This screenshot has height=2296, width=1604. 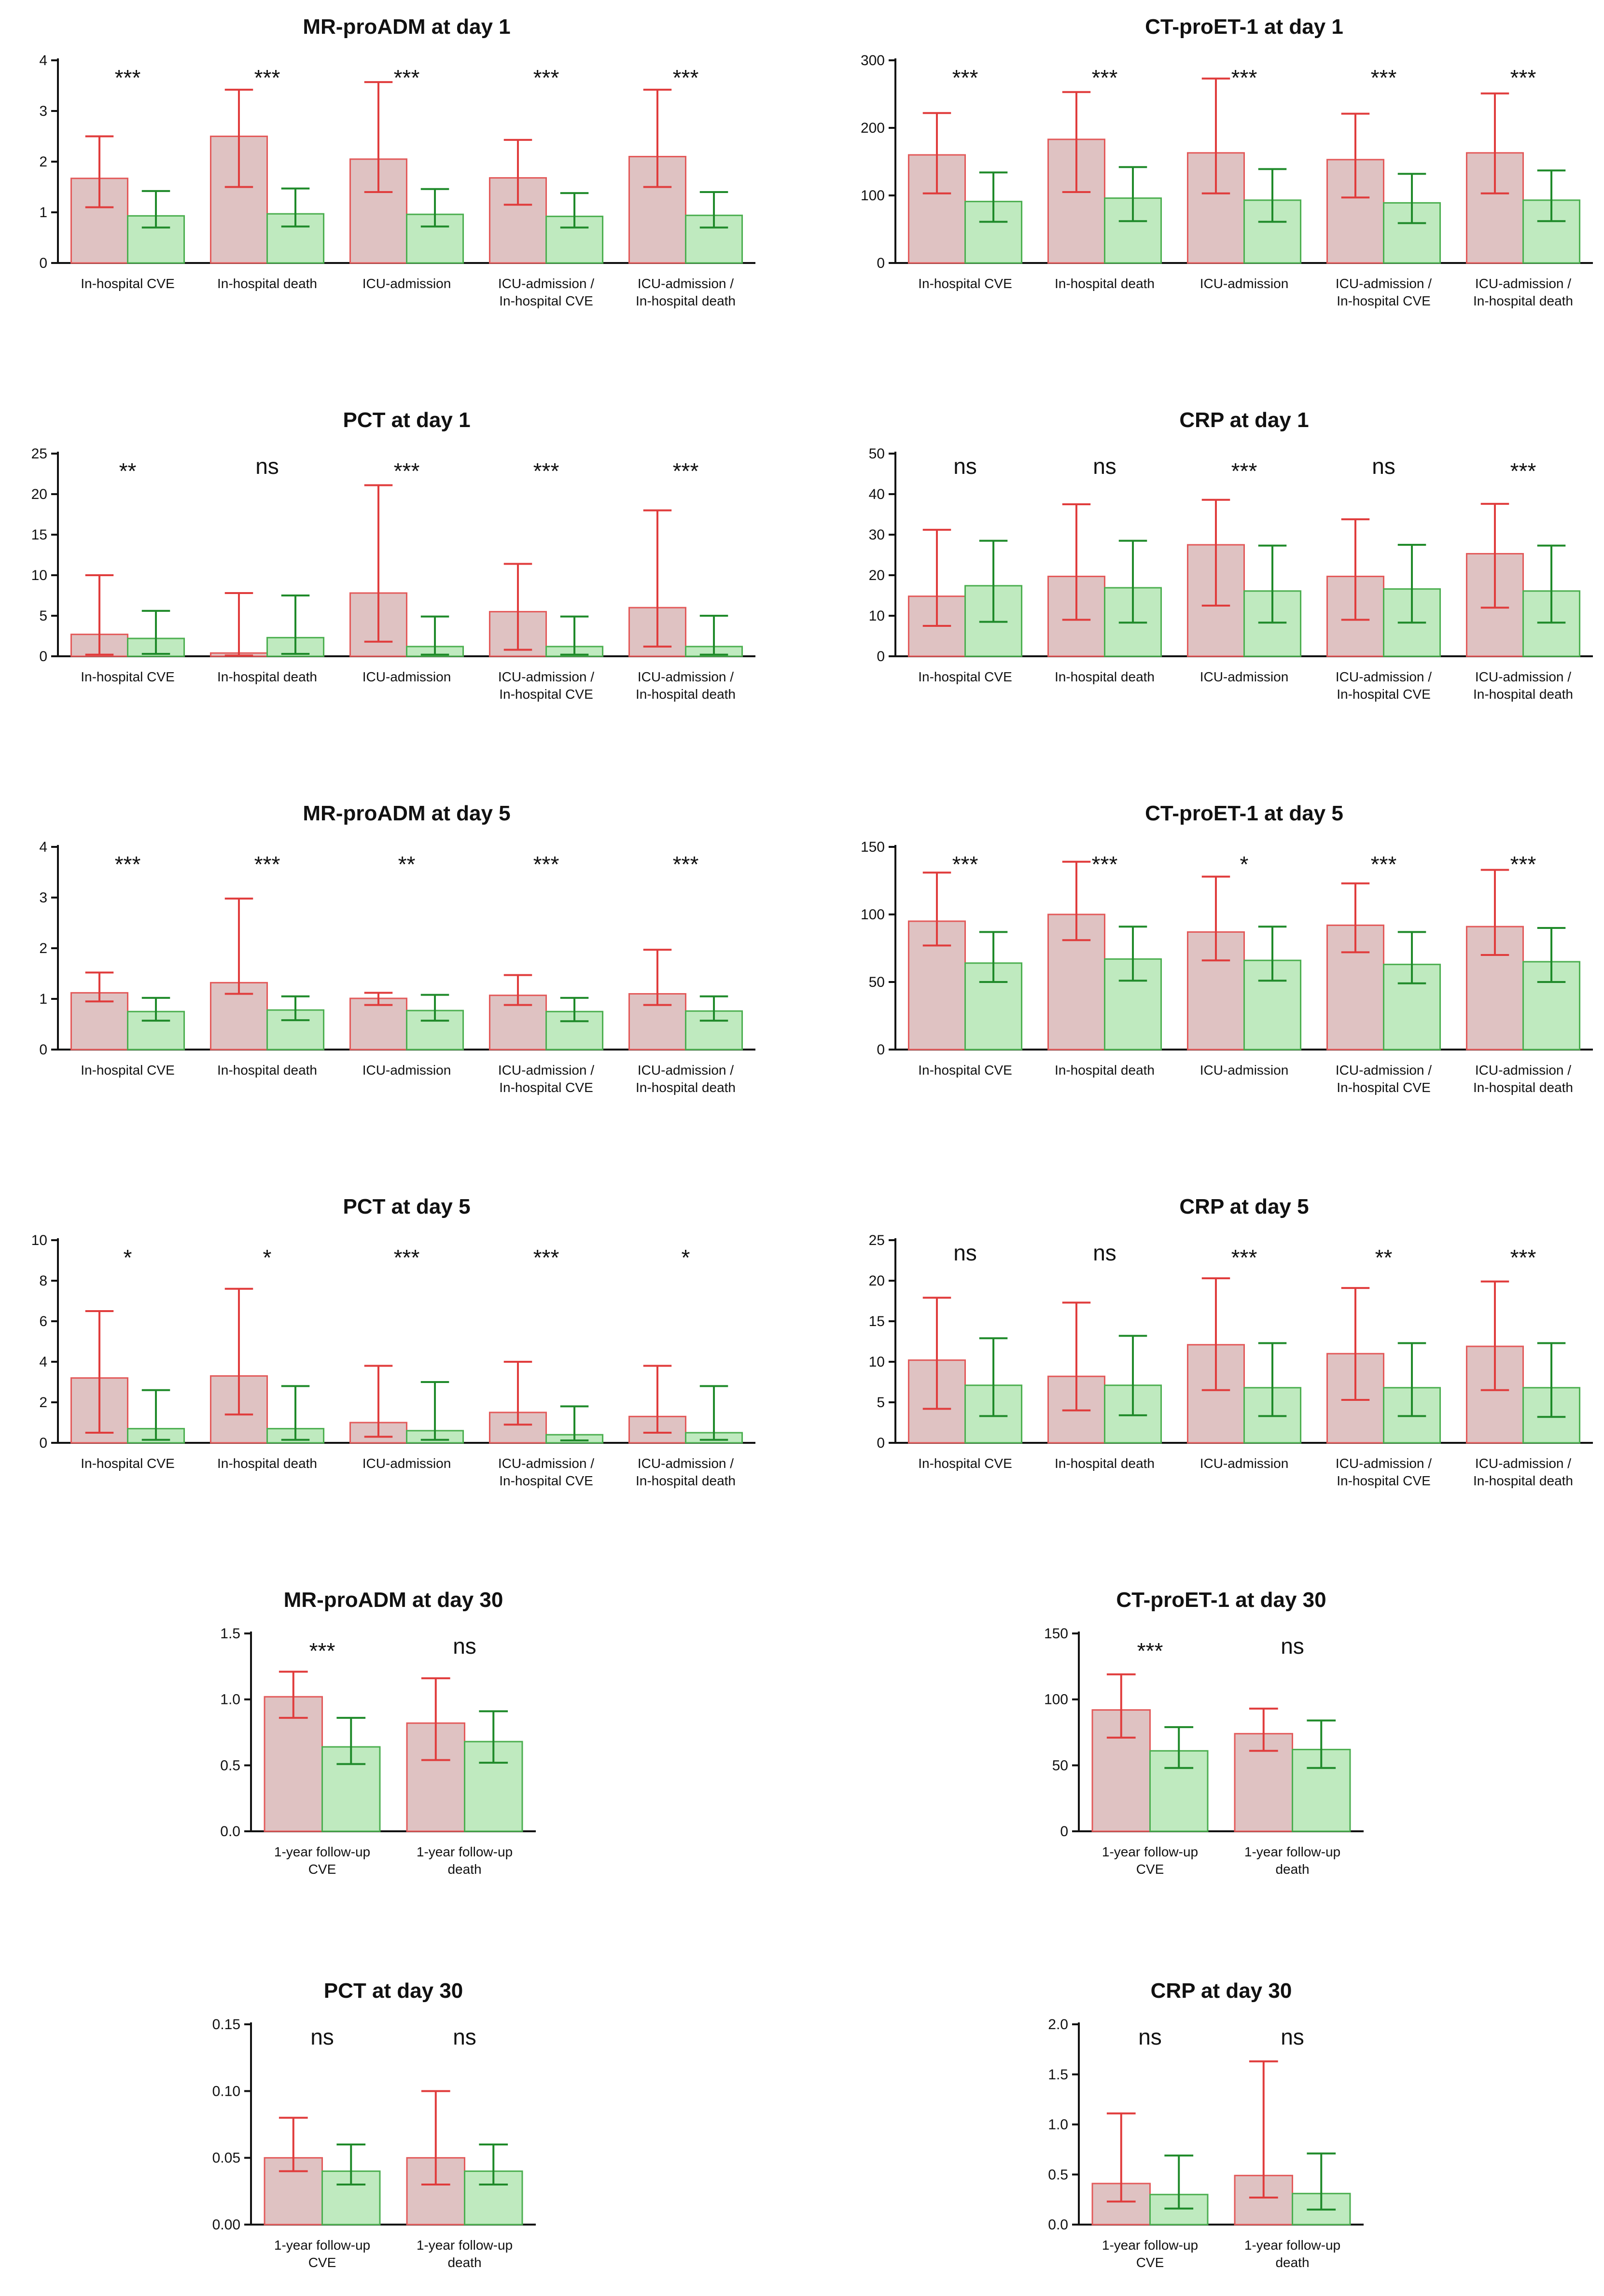 What do you see at coordinates (230, 1700) in the screenshot?
I see `y-tick-label: 1.0` at bounding box center [230, 1700].